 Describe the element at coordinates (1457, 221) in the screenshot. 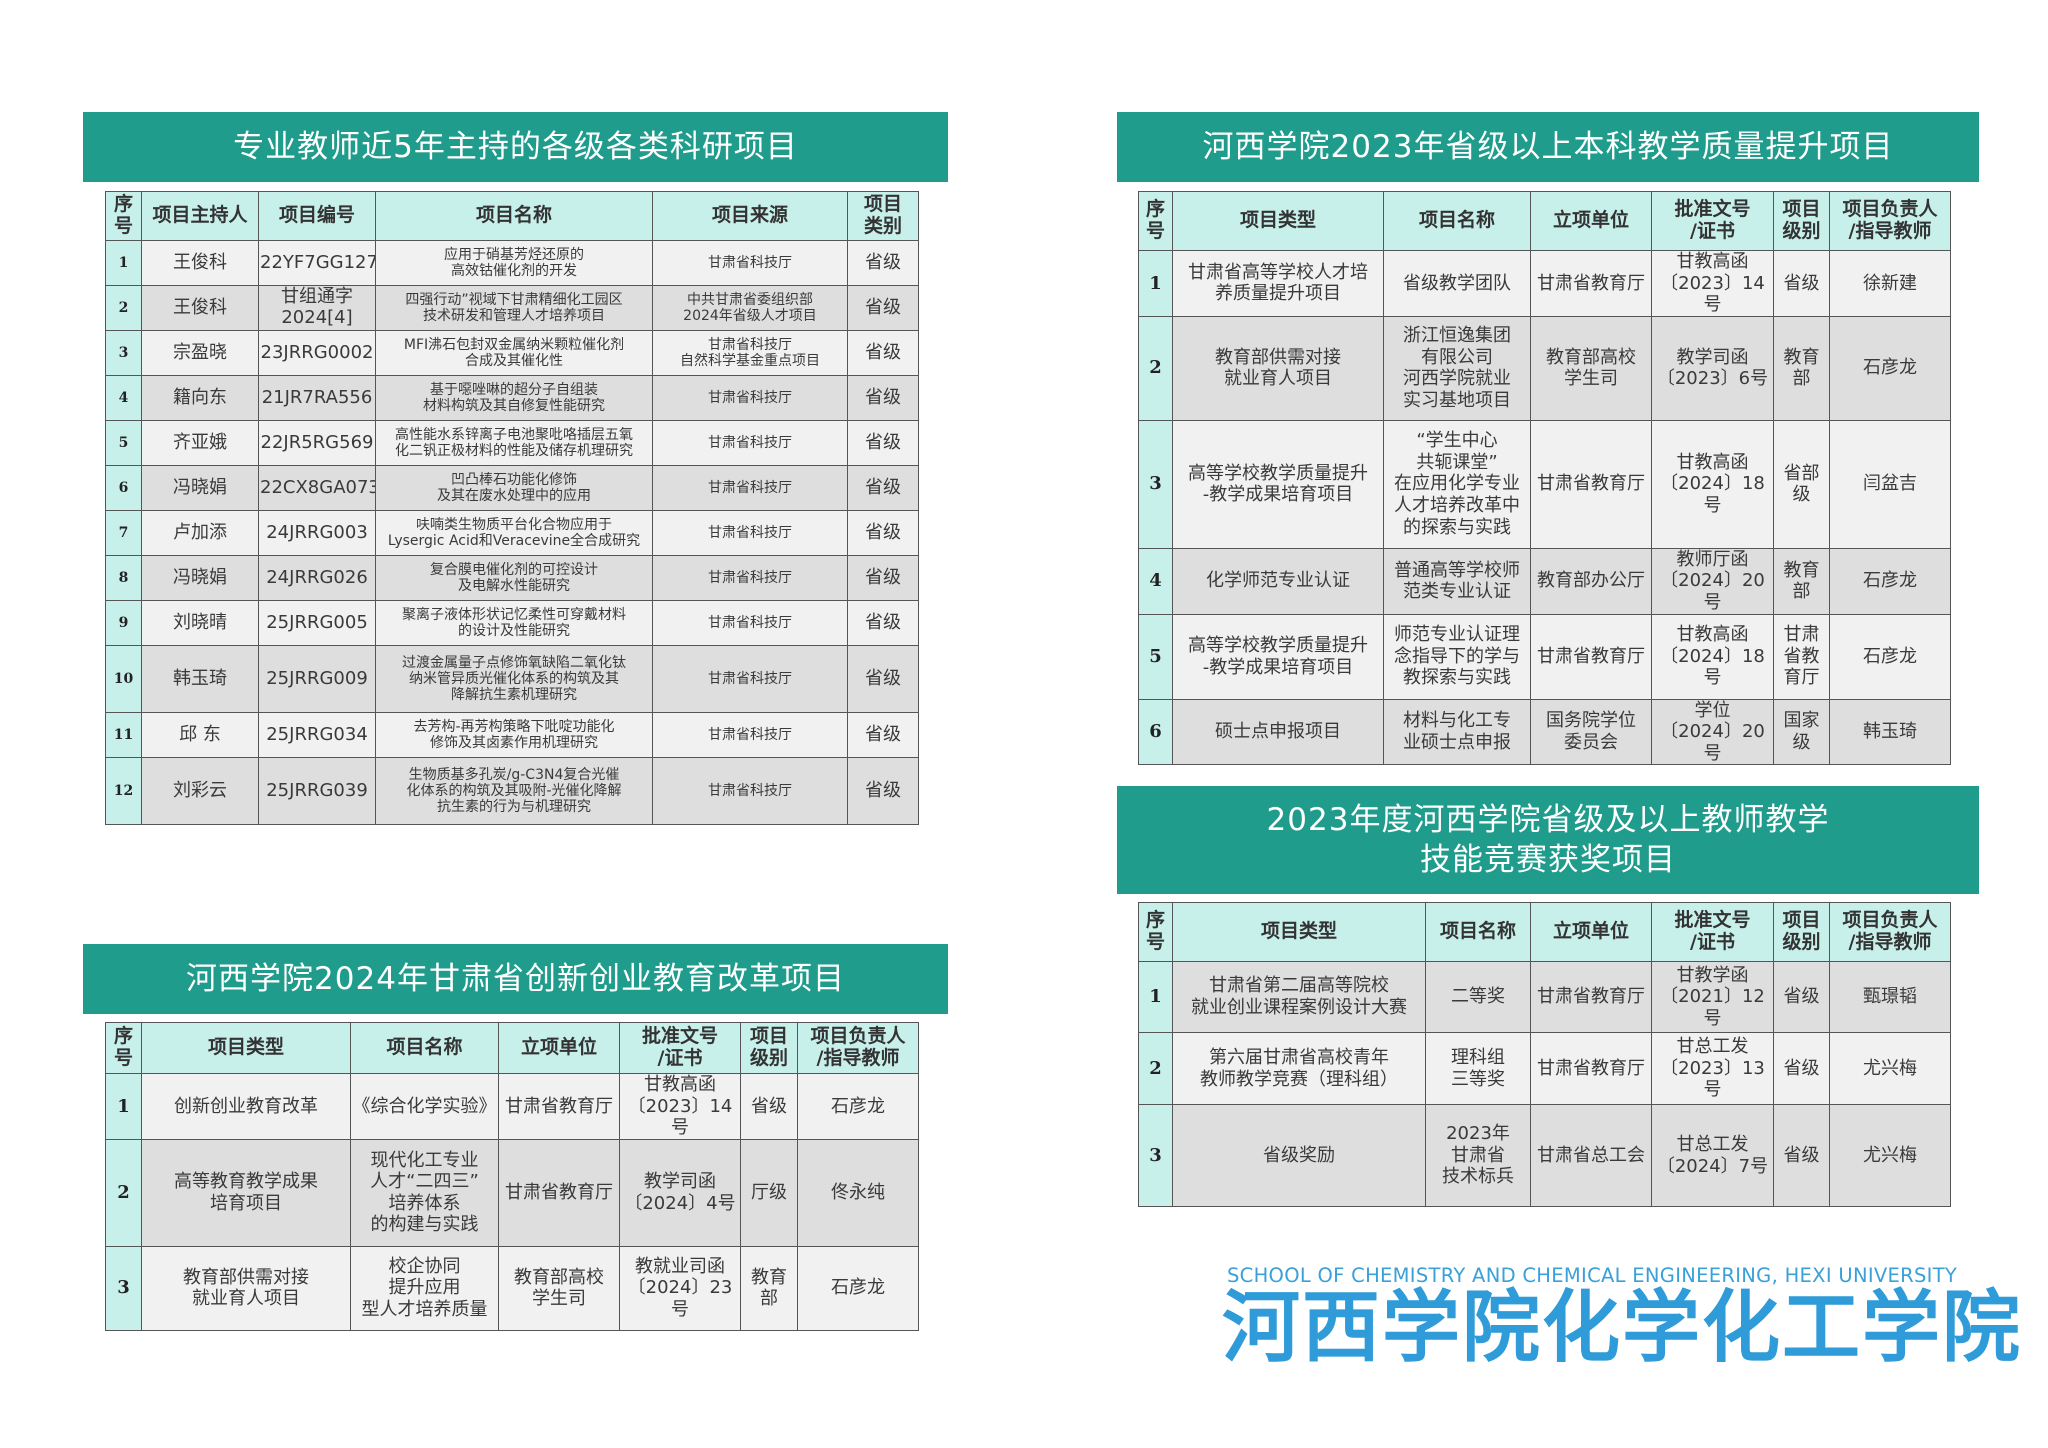

I see `column-header: 项目名称` at that location.